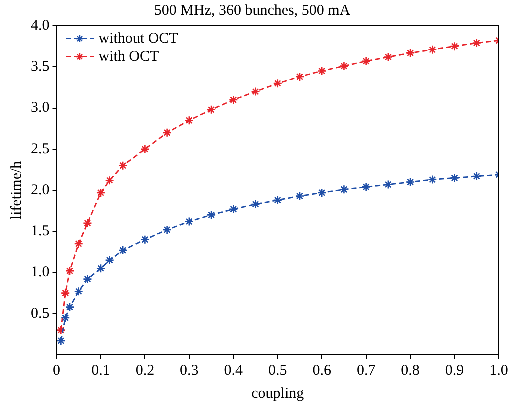 The image size is (519, 409). What do you see at coordinates (40, 232) in the screenshot?
I see `y-tick-label: 1.5` at bounding box center [40, 232].